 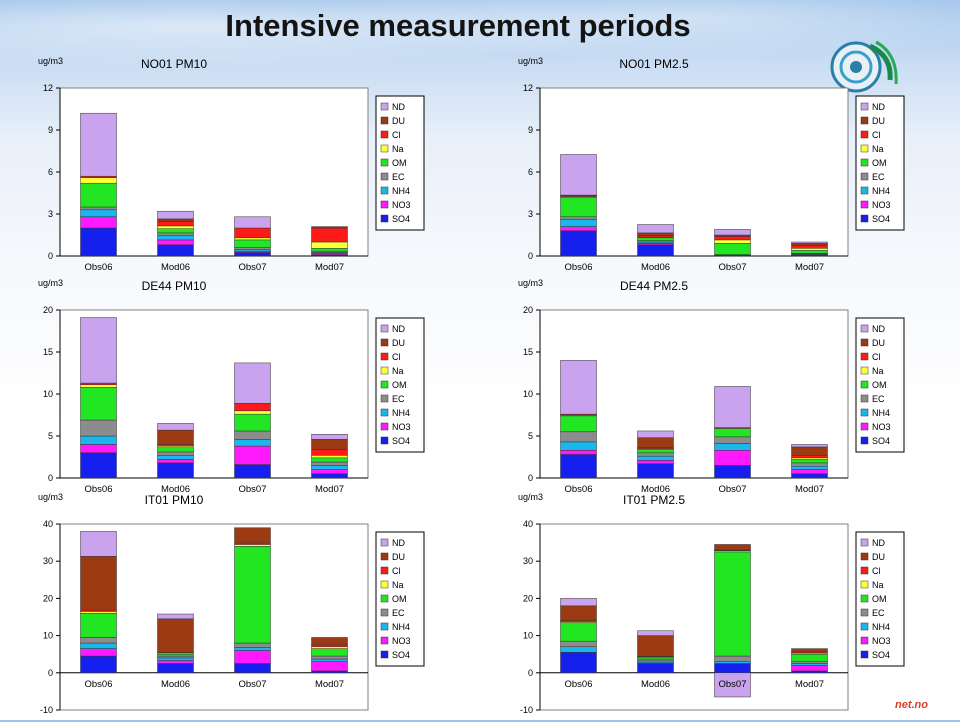 What do you see at coordinates (176, 453) in the screenshot?
I see `bar-segment-ec-mod06` at bounding box center [176, 453].